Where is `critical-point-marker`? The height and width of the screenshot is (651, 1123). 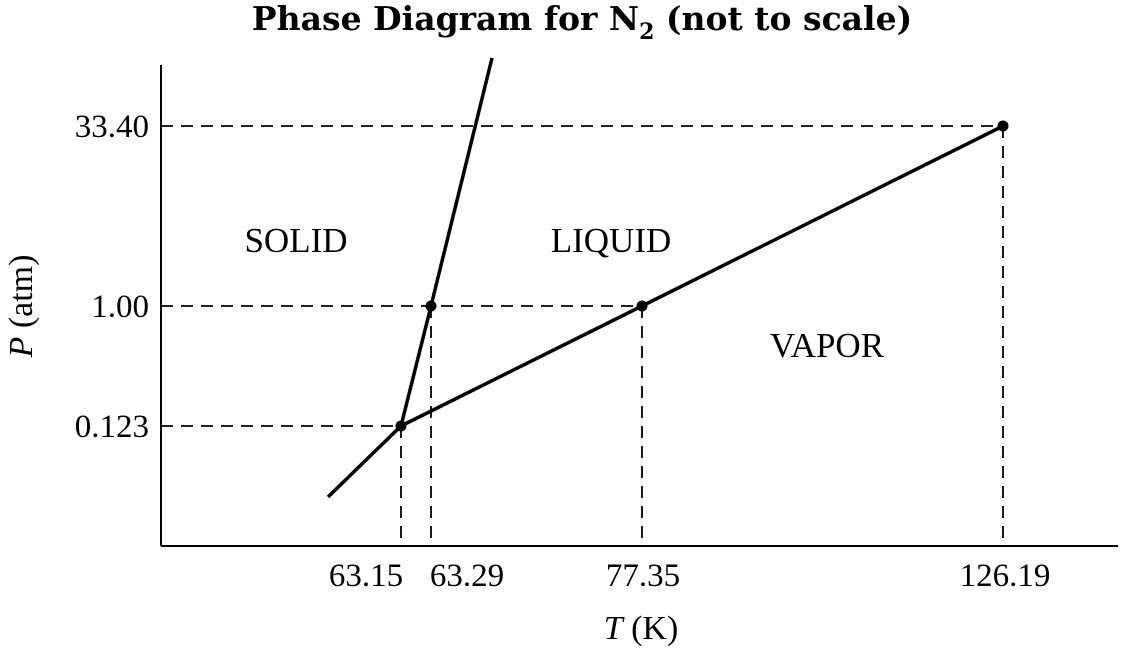
critical-point-marker is located at coordinates (1003, 126).